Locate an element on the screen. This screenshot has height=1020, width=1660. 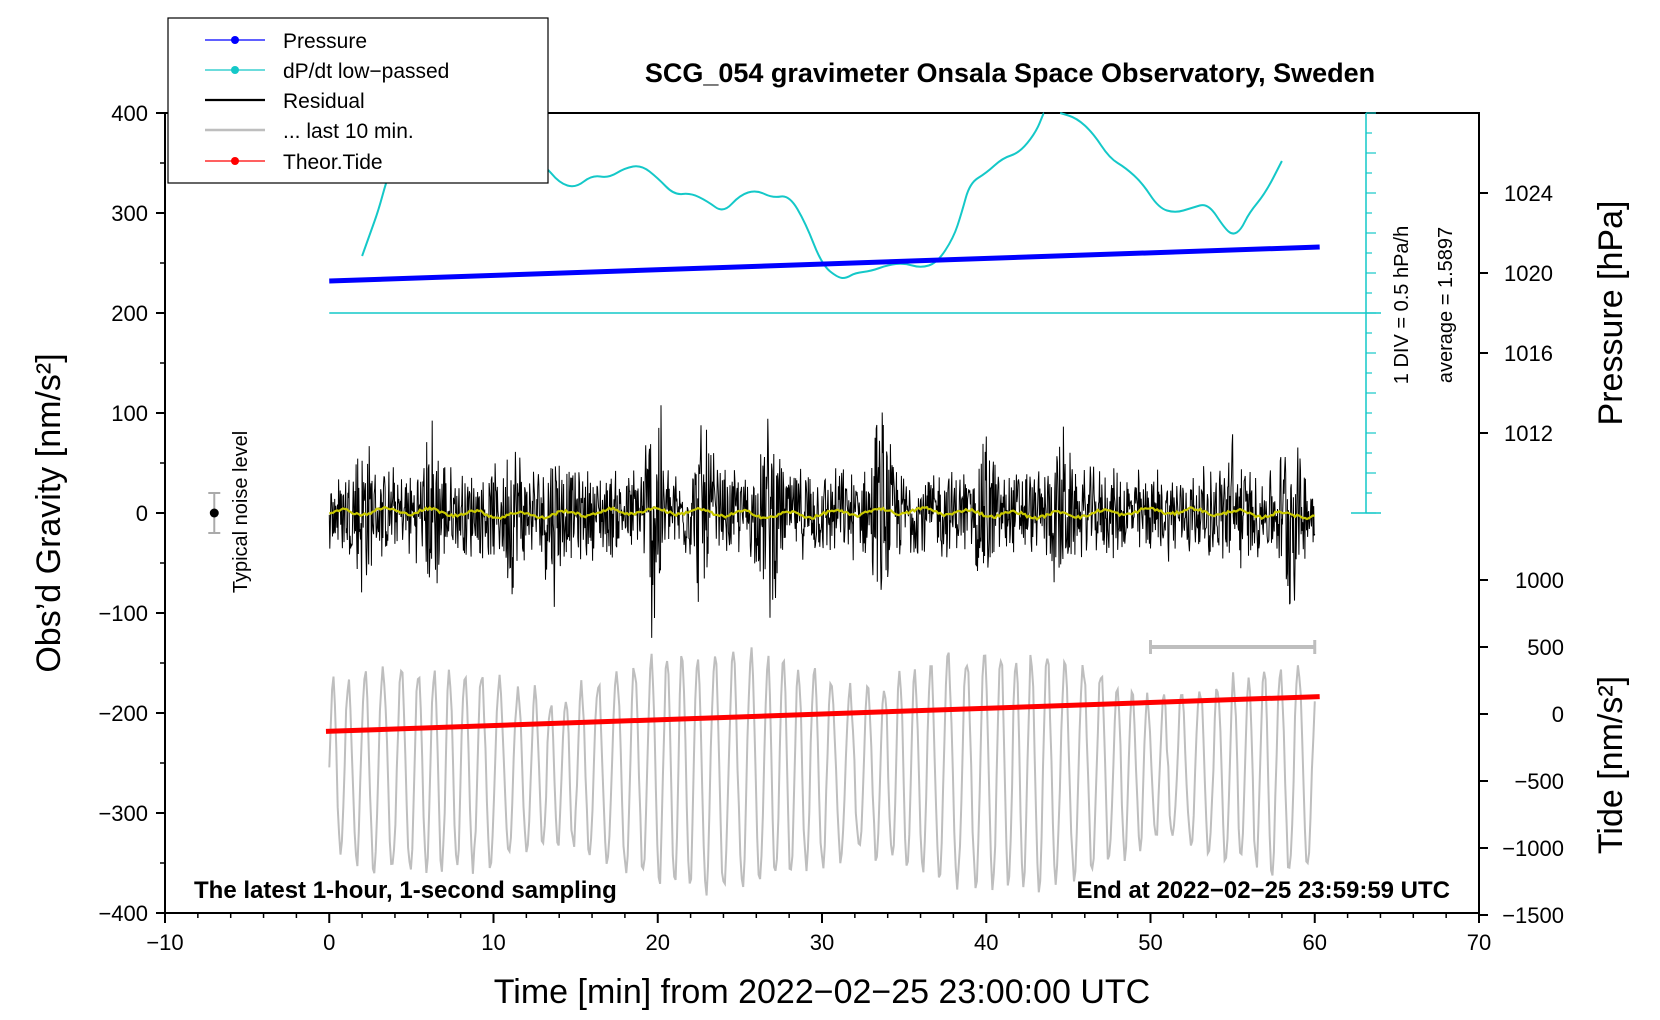
noise-point is located at coordinates (214, 513).